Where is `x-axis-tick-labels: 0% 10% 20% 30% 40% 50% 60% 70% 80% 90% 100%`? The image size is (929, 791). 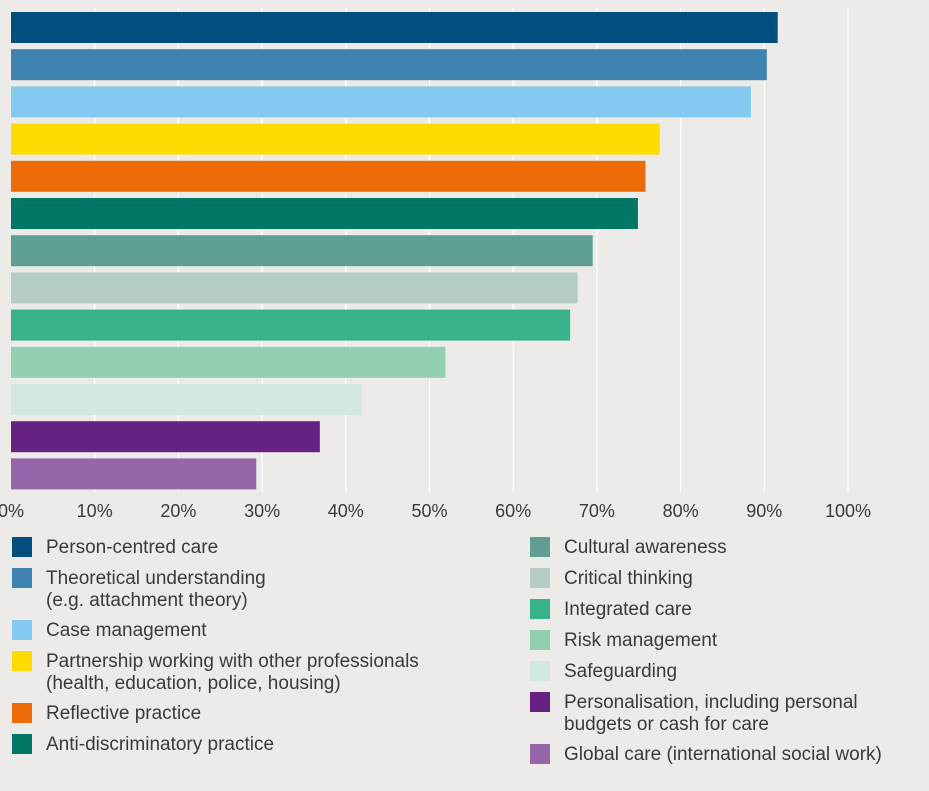
x-axis-tick-labels: 0% 10% 20% 30% 40% 50% 60% 70% 80% 90% 100% is located at coordinates (435, 511).